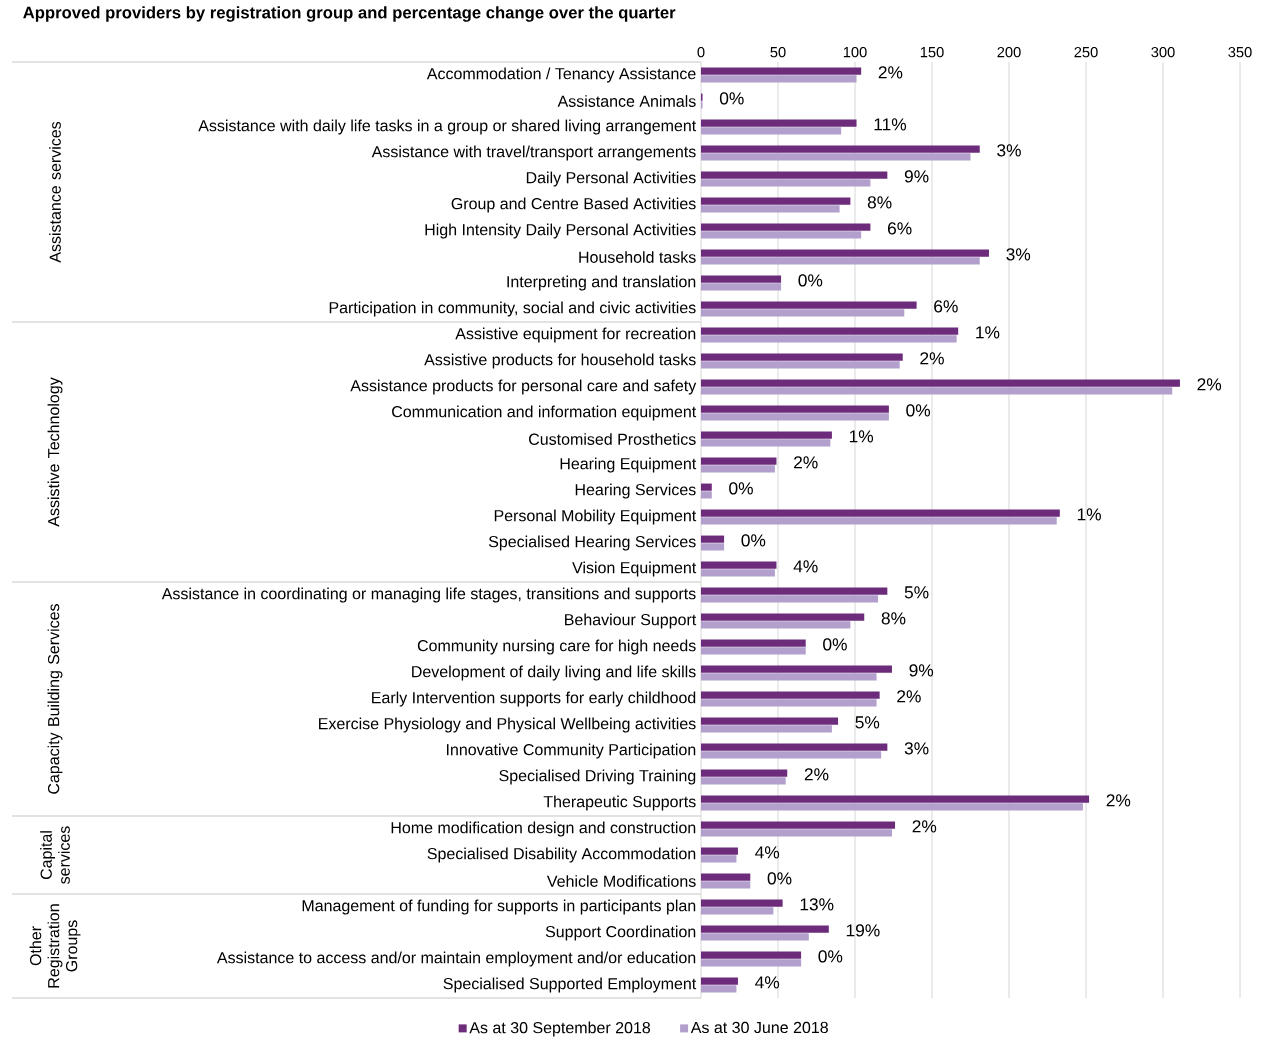  I want to click on y-tick-label: Hearing Equipment, so click(628, 465).